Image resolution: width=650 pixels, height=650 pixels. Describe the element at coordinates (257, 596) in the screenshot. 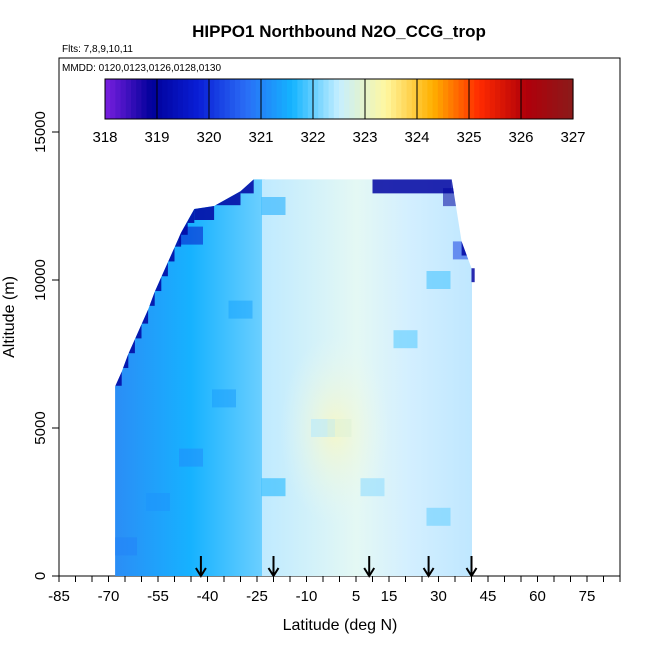

I see `x-tick-label: -25` at that location.